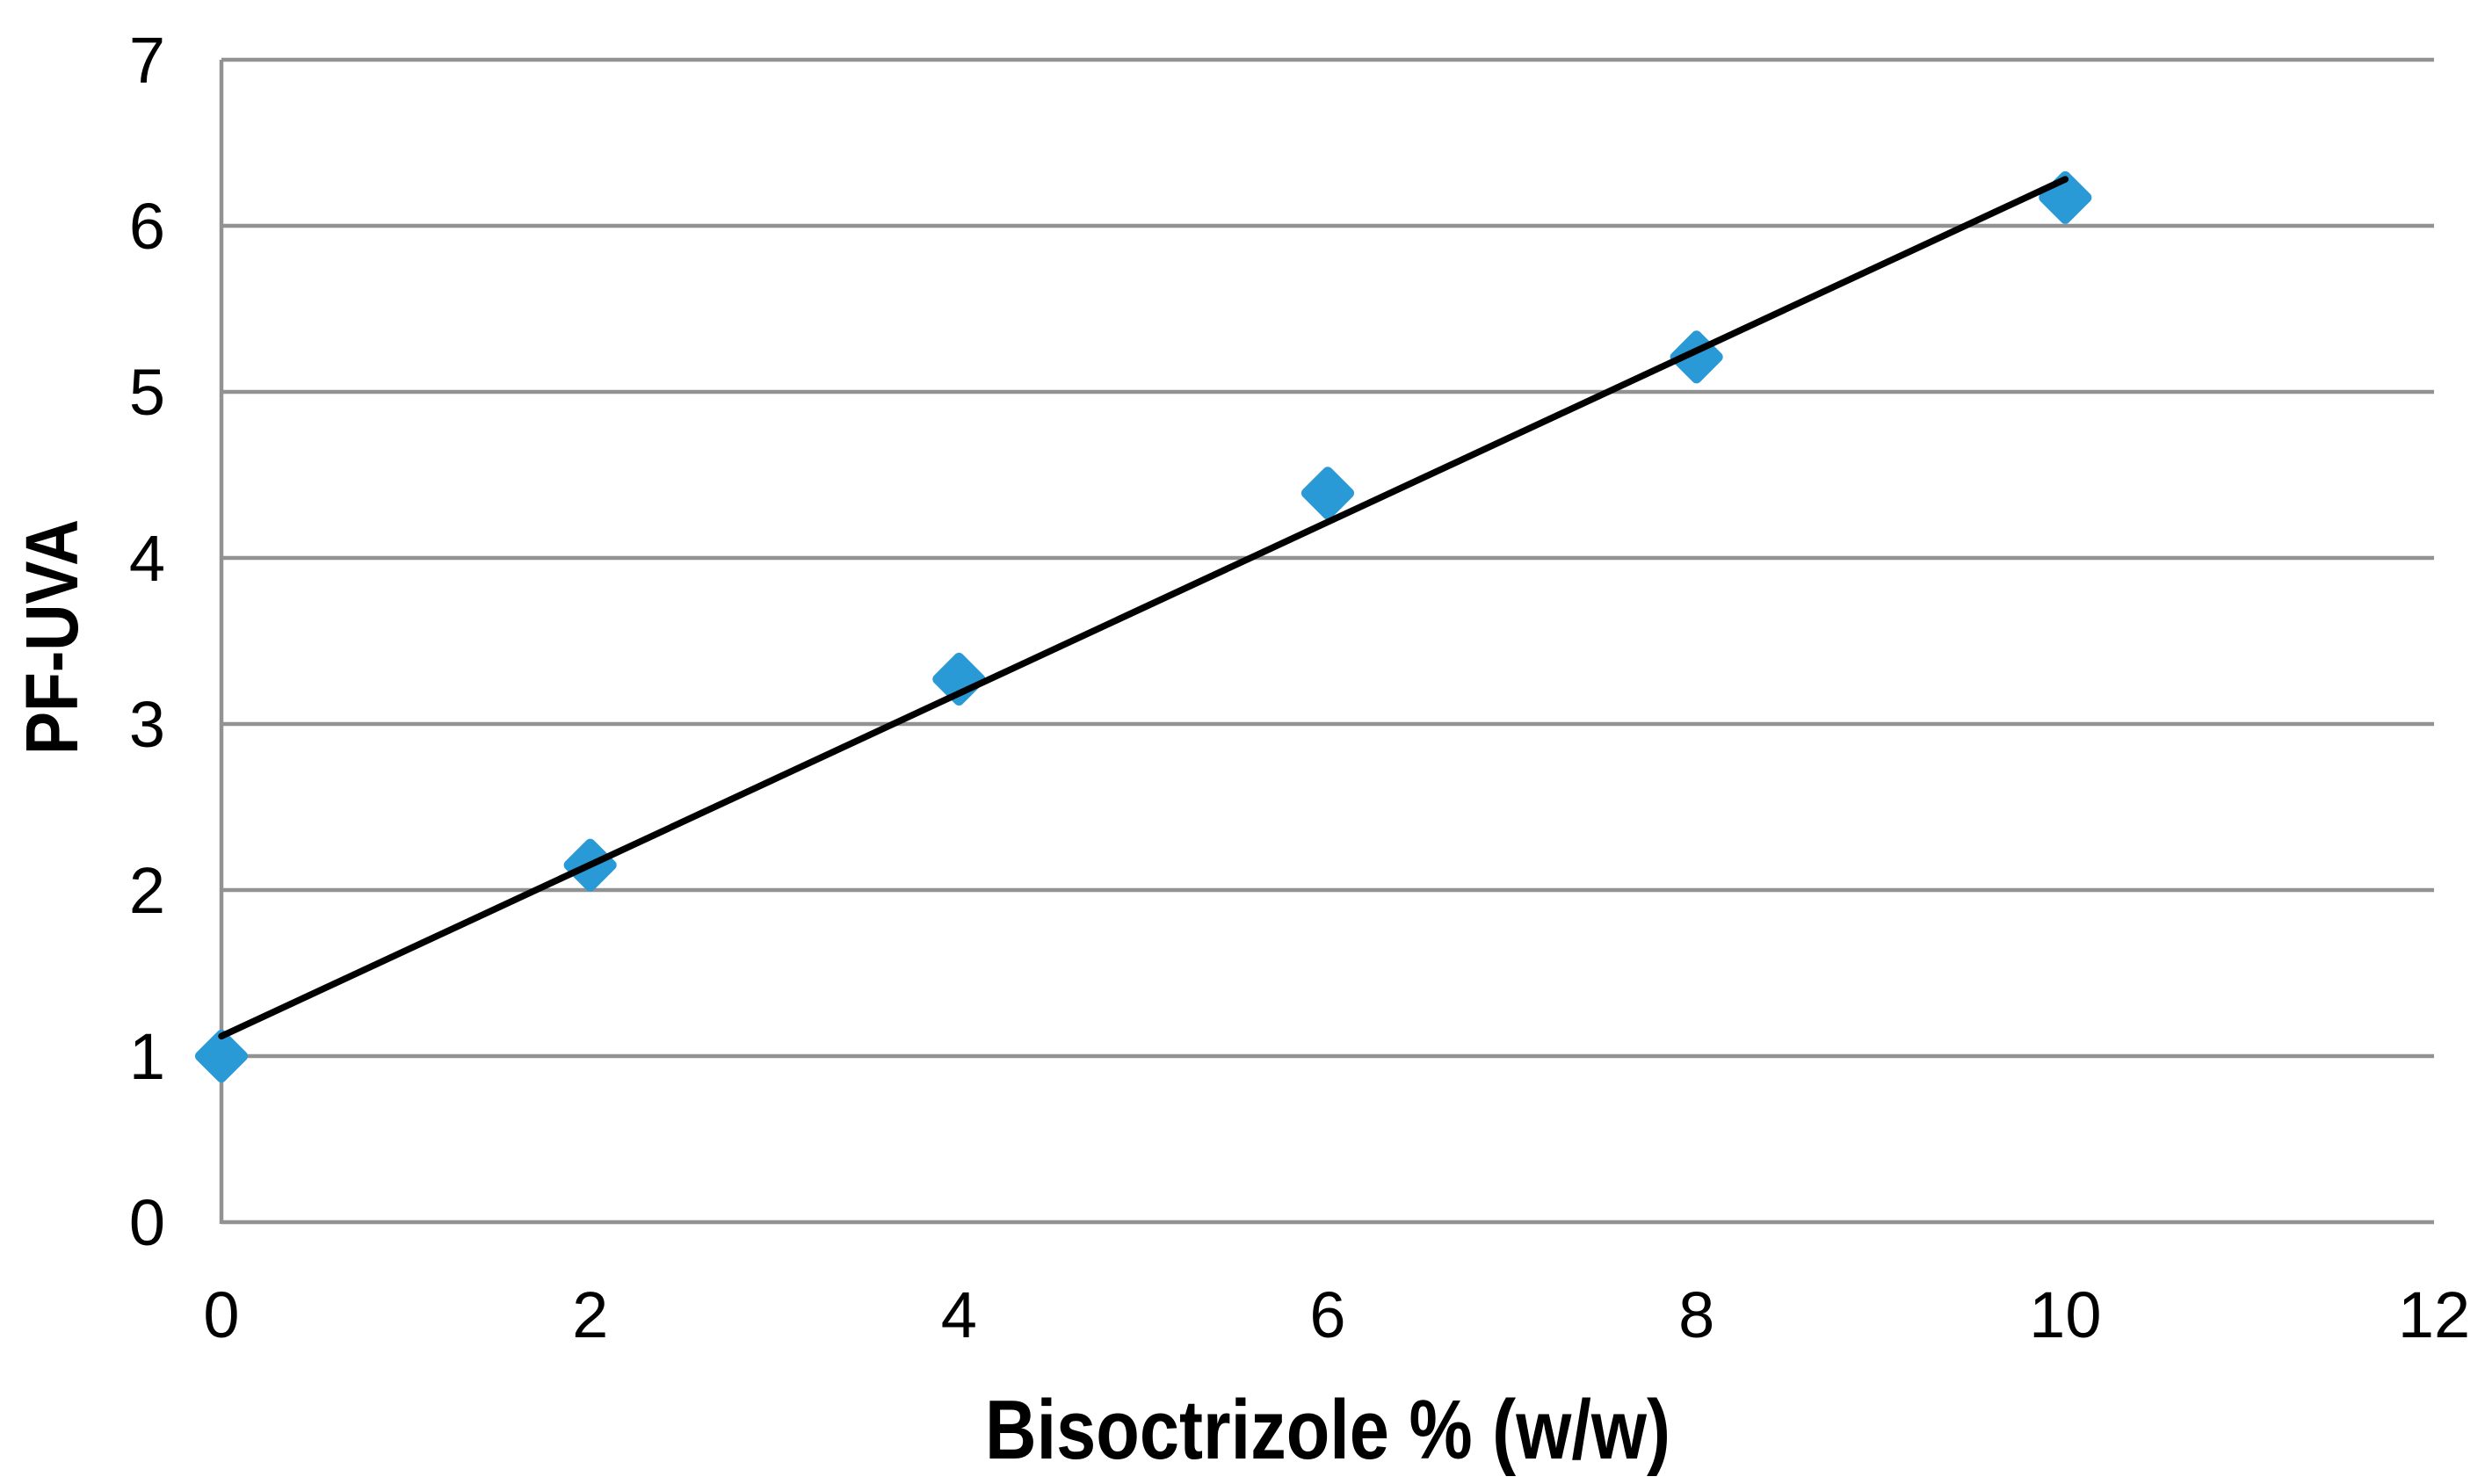 This screenshot has width=2485, height=1484. What do you see at coordinates (147, 61) in the screenshot?
I see `y-tick-label: 7` at bounding box center [147, 61].